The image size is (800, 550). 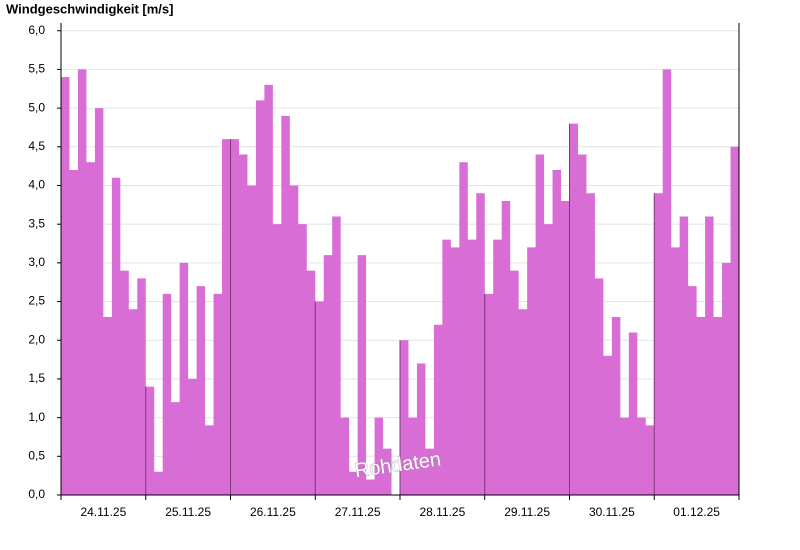 What do you see at coordinates (103, 512) in the screenshot?
I see `x-tick-label: 24.11.25` at bounding box center [103, 512].